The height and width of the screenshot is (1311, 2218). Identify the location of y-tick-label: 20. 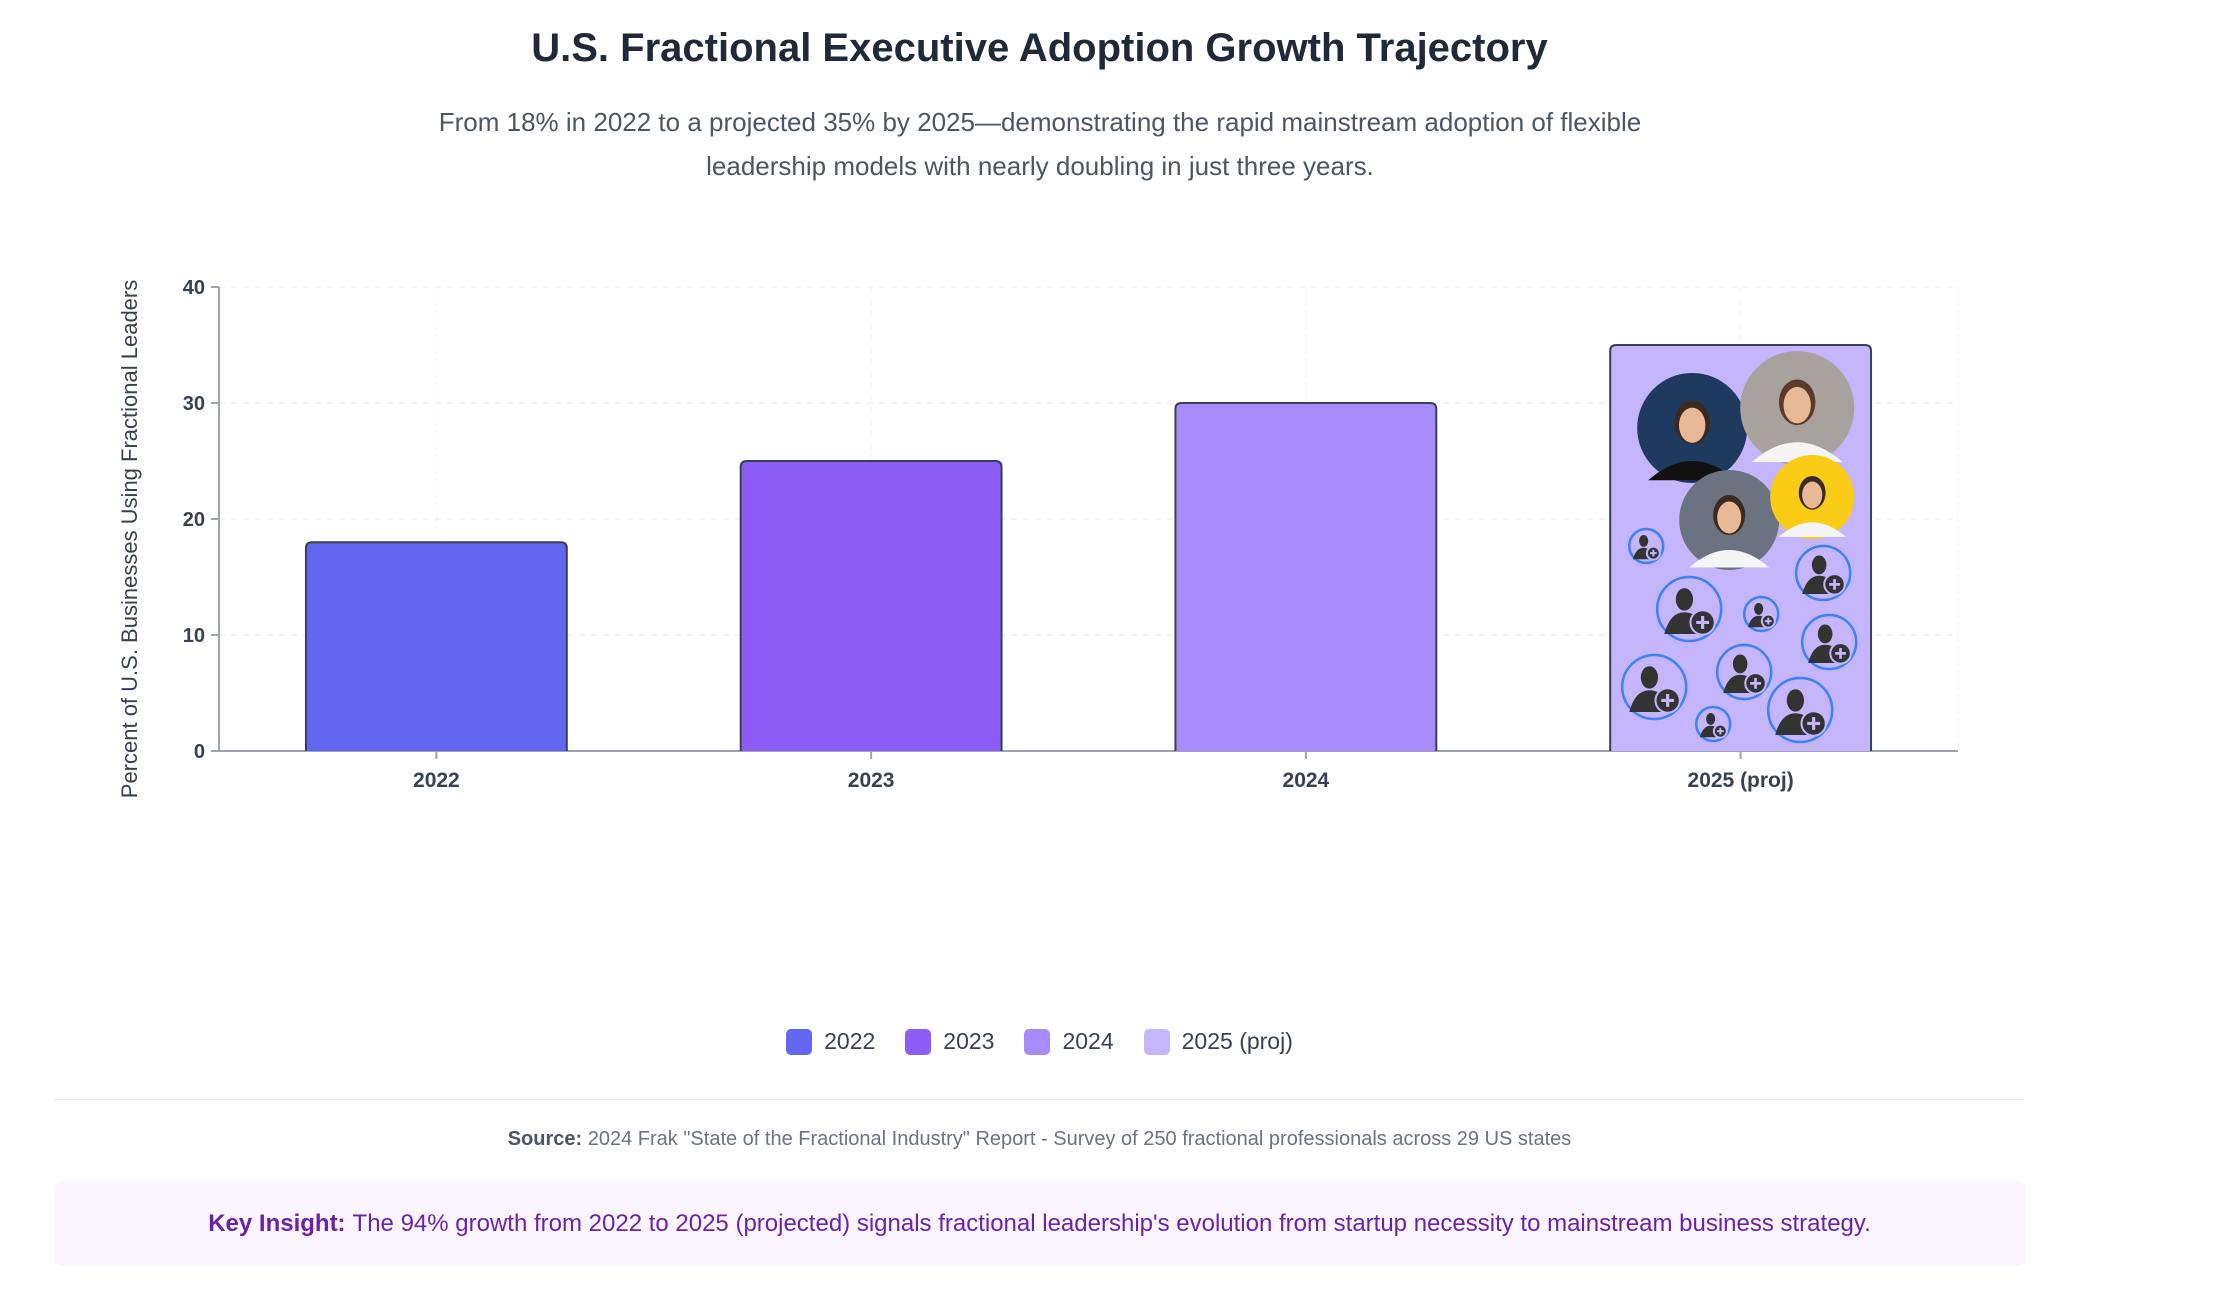
(194, 520).